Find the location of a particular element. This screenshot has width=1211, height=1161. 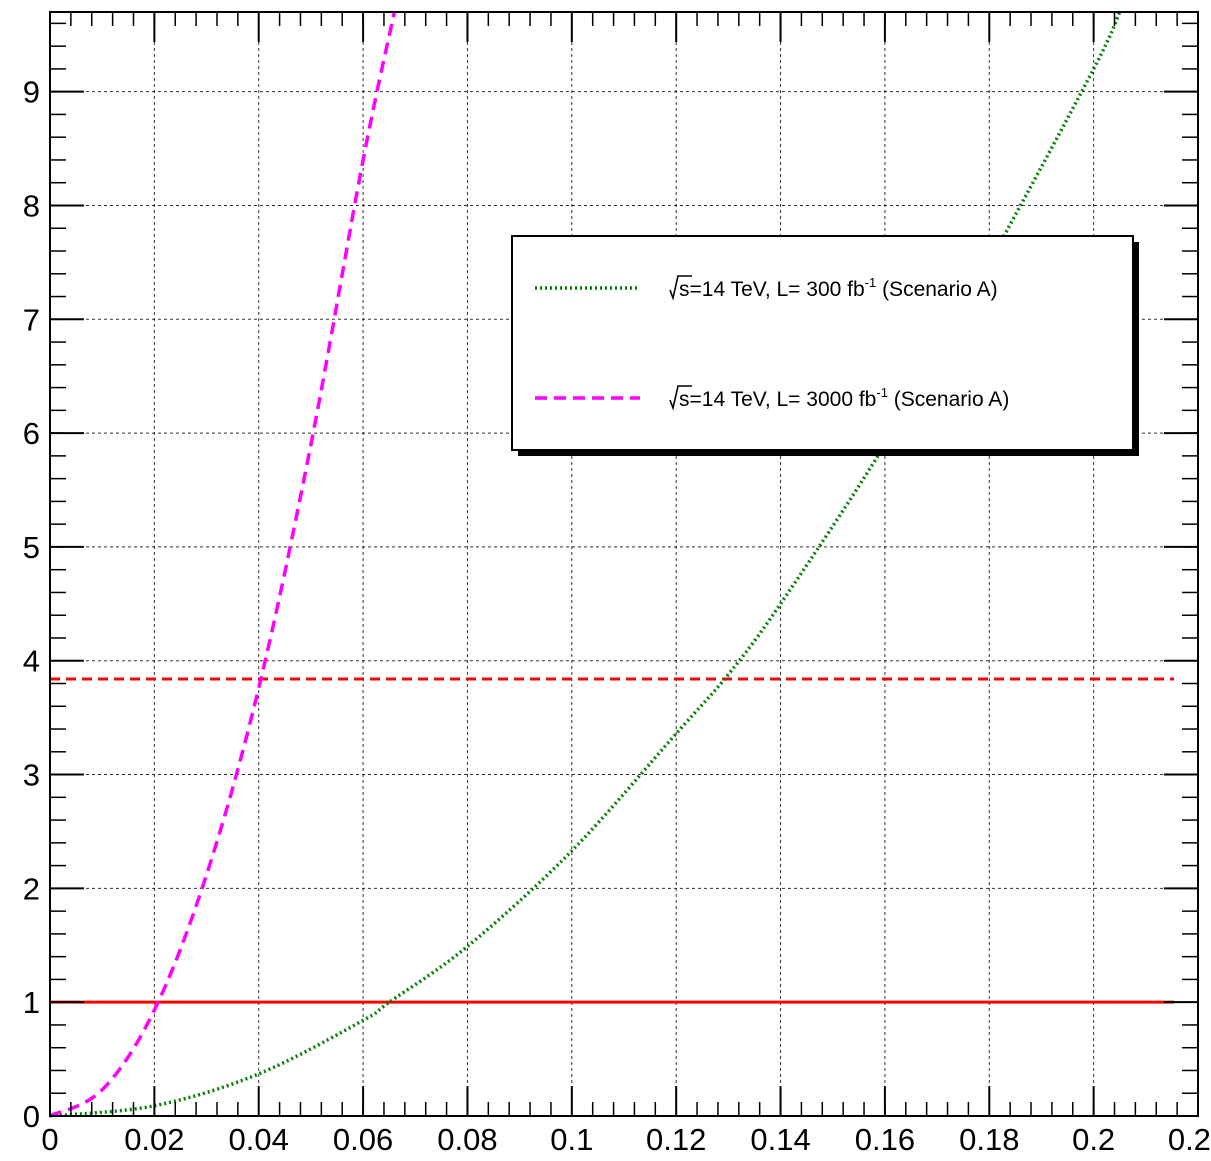

y-tick-label: 6 is located at coordinates (31, 433).